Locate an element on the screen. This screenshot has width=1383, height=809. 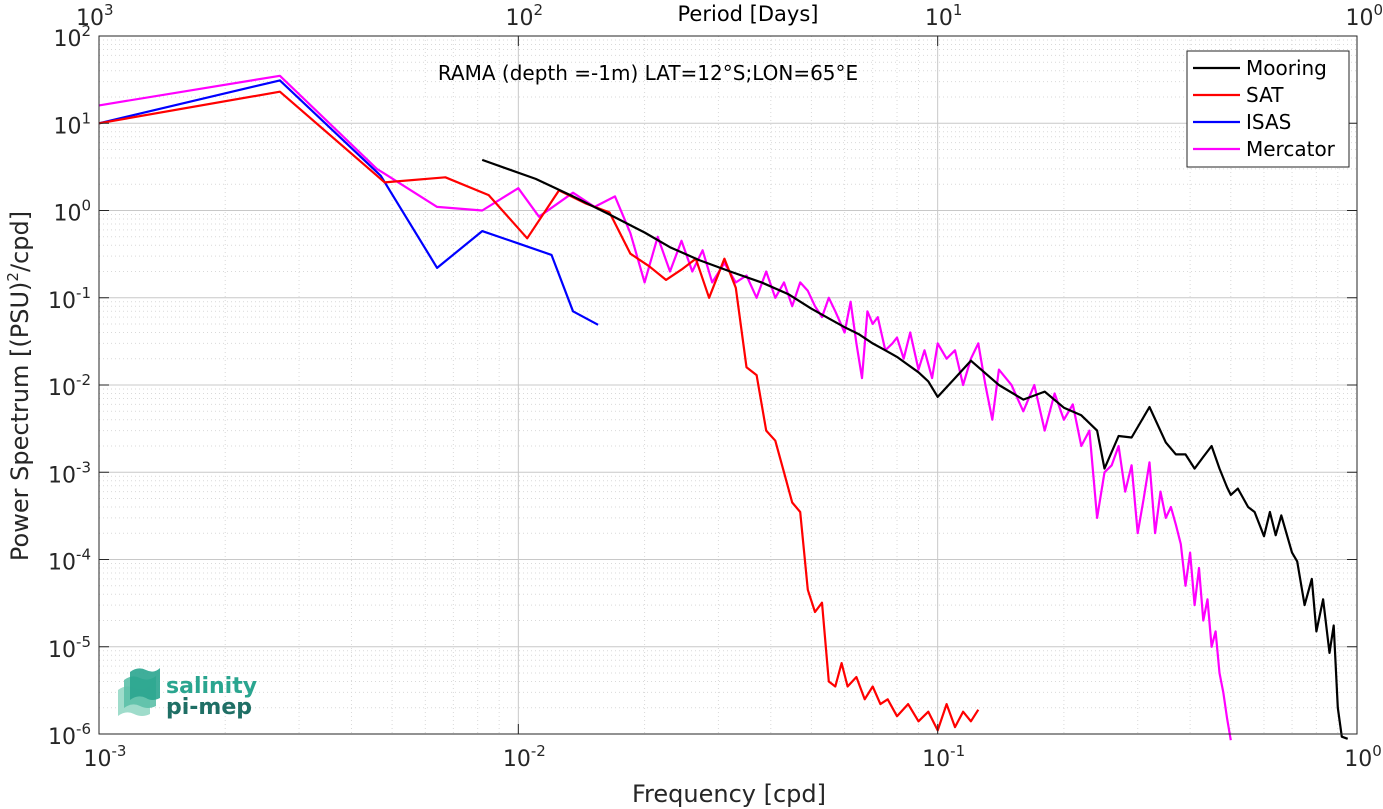
x-tick-label: 10⁻² is located at coordinates (524, 757).